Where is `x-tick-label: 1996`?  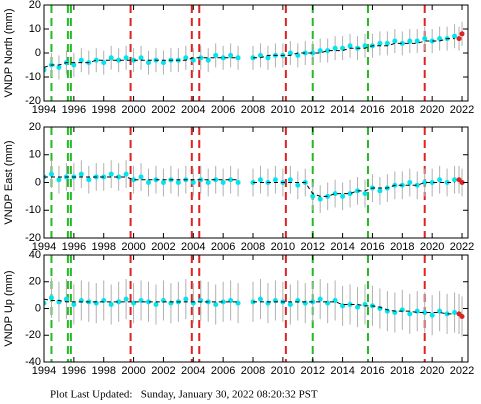
x-tick-label: 1996 is located at coordinates (74, 371).